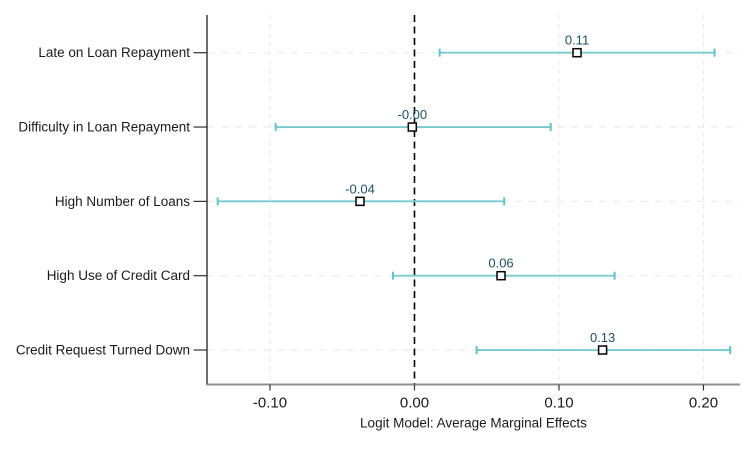  I want to click on estimate-value-label: -0.00, so click(412, 114).